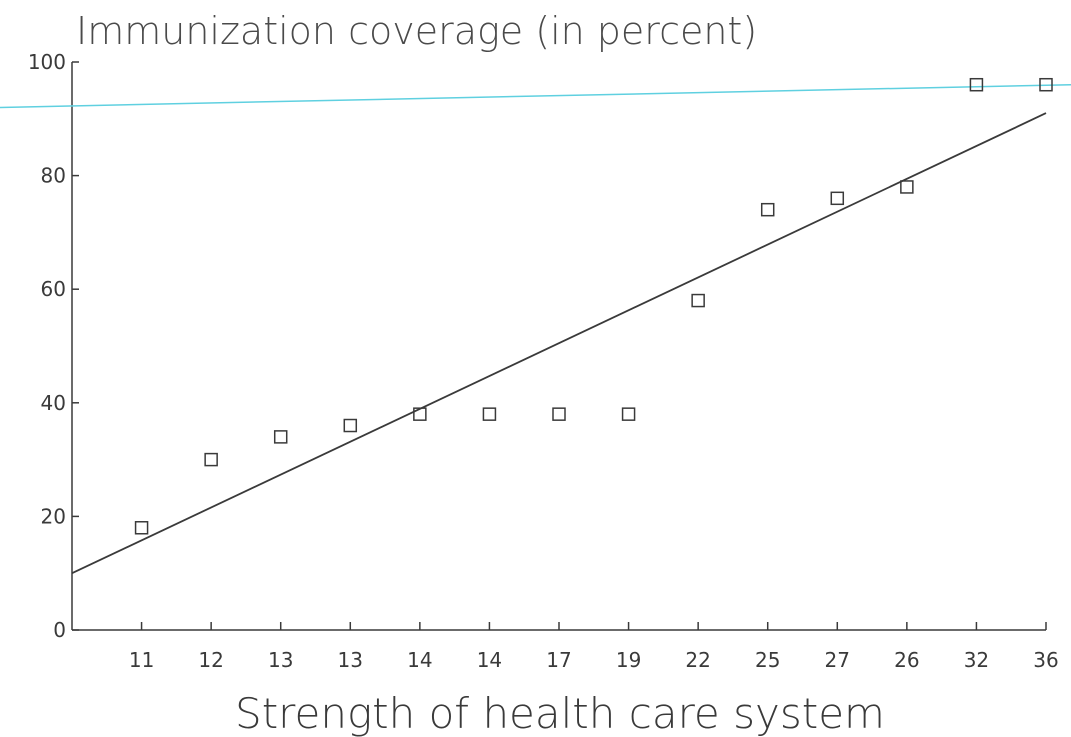  Describe the element at coordinates (141, 660) in the screenshot. I see `x-tick-label: 11` at that location.